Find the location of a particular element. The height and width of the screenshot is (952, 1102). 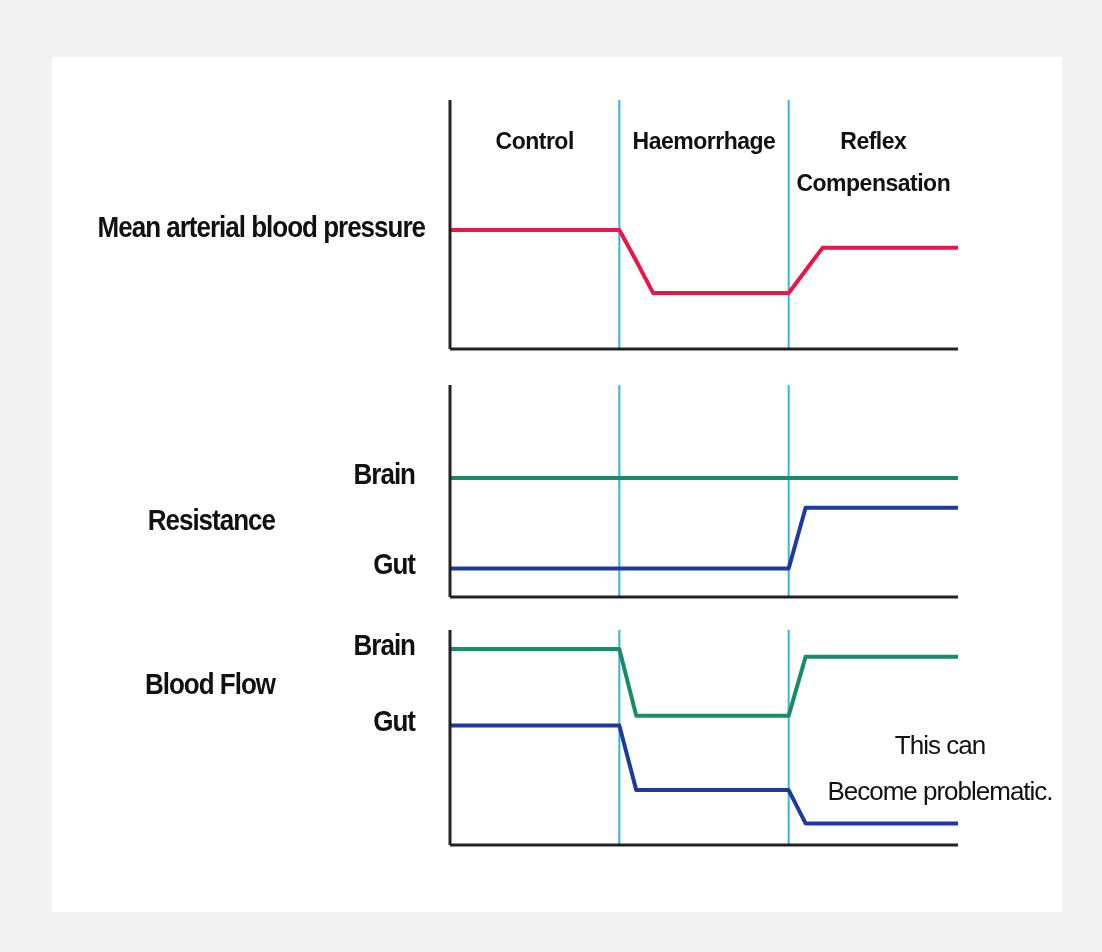

y-axis-title: Blood Flow is located at coordinates (209, 684).